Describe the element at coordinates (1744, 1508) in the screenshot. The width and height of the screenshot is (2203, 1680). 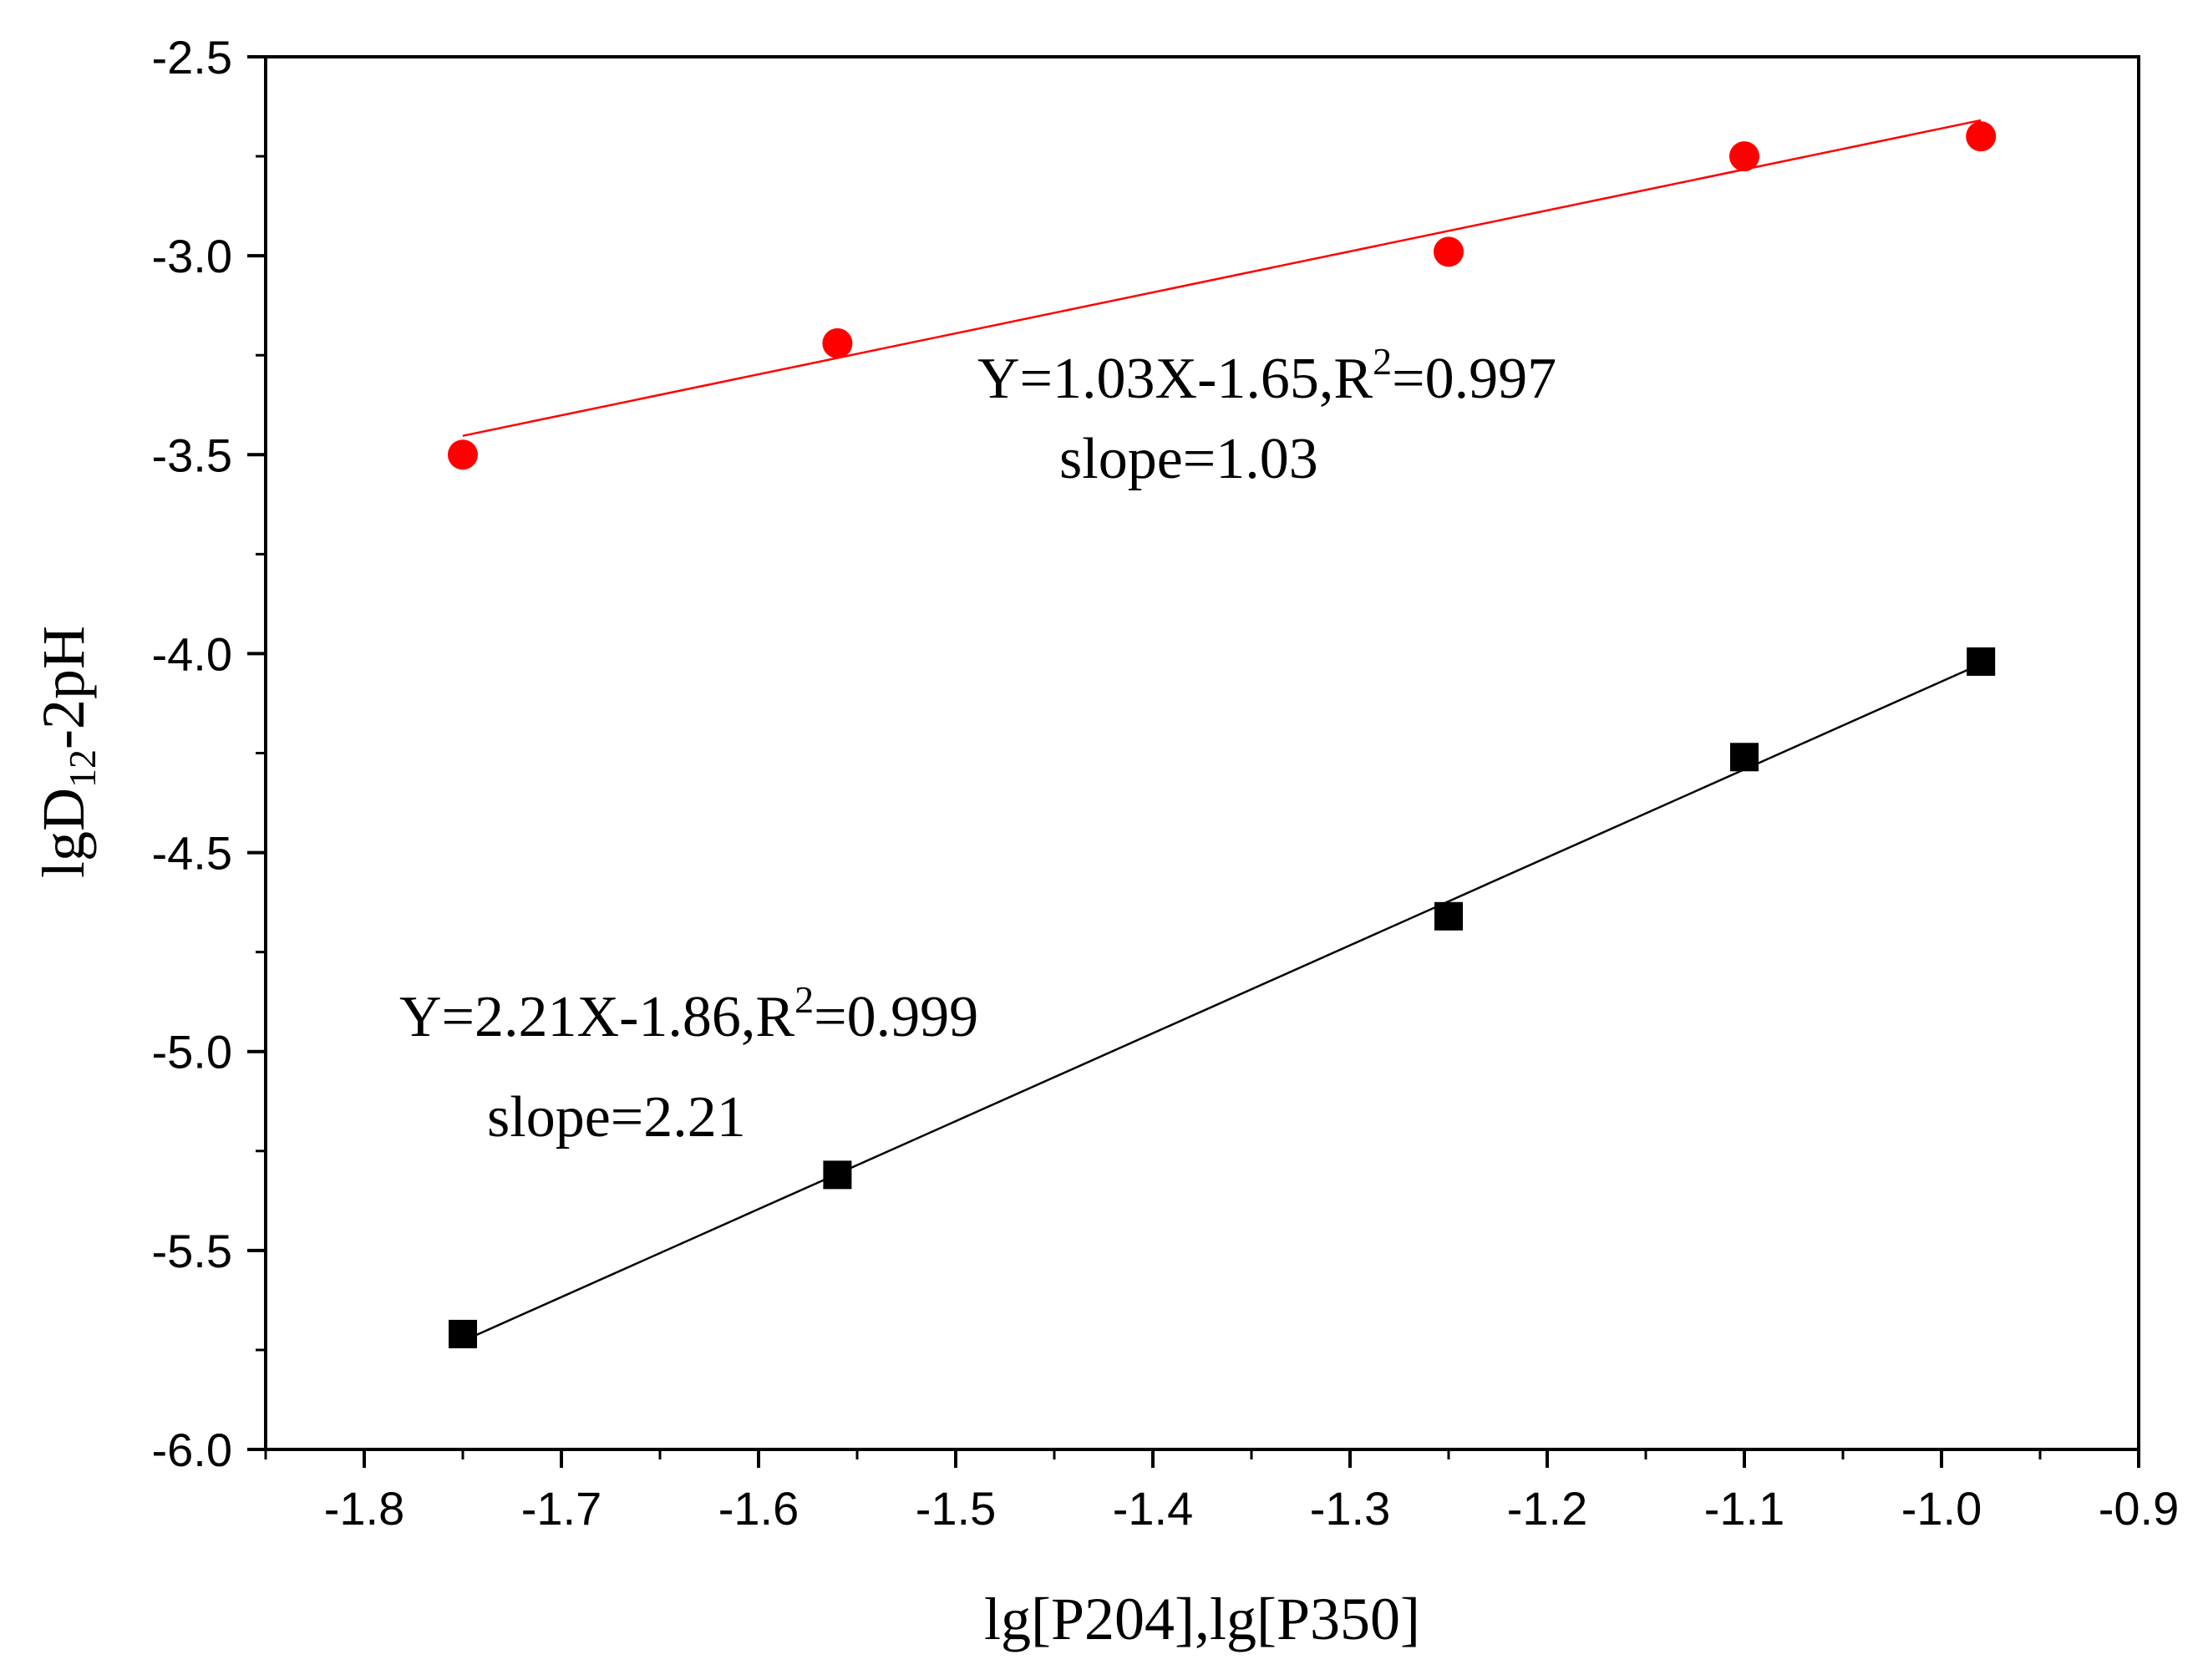
I see `x-tick-label: -1.1` at that location.